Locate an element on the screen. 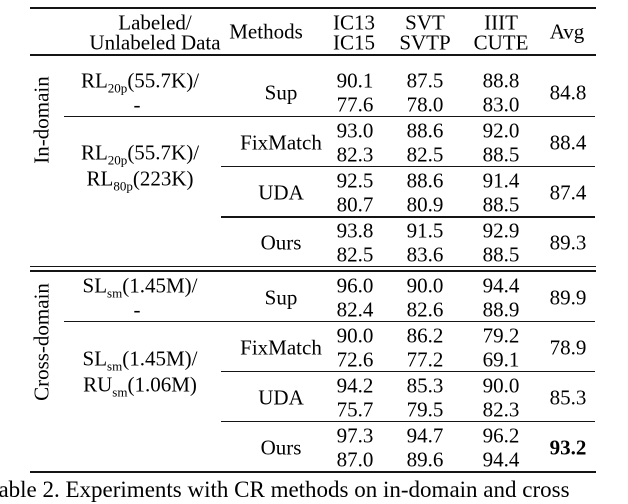 The image size is (628, 504). data-label-rest: (223K) is located at coordinates (163, 178).